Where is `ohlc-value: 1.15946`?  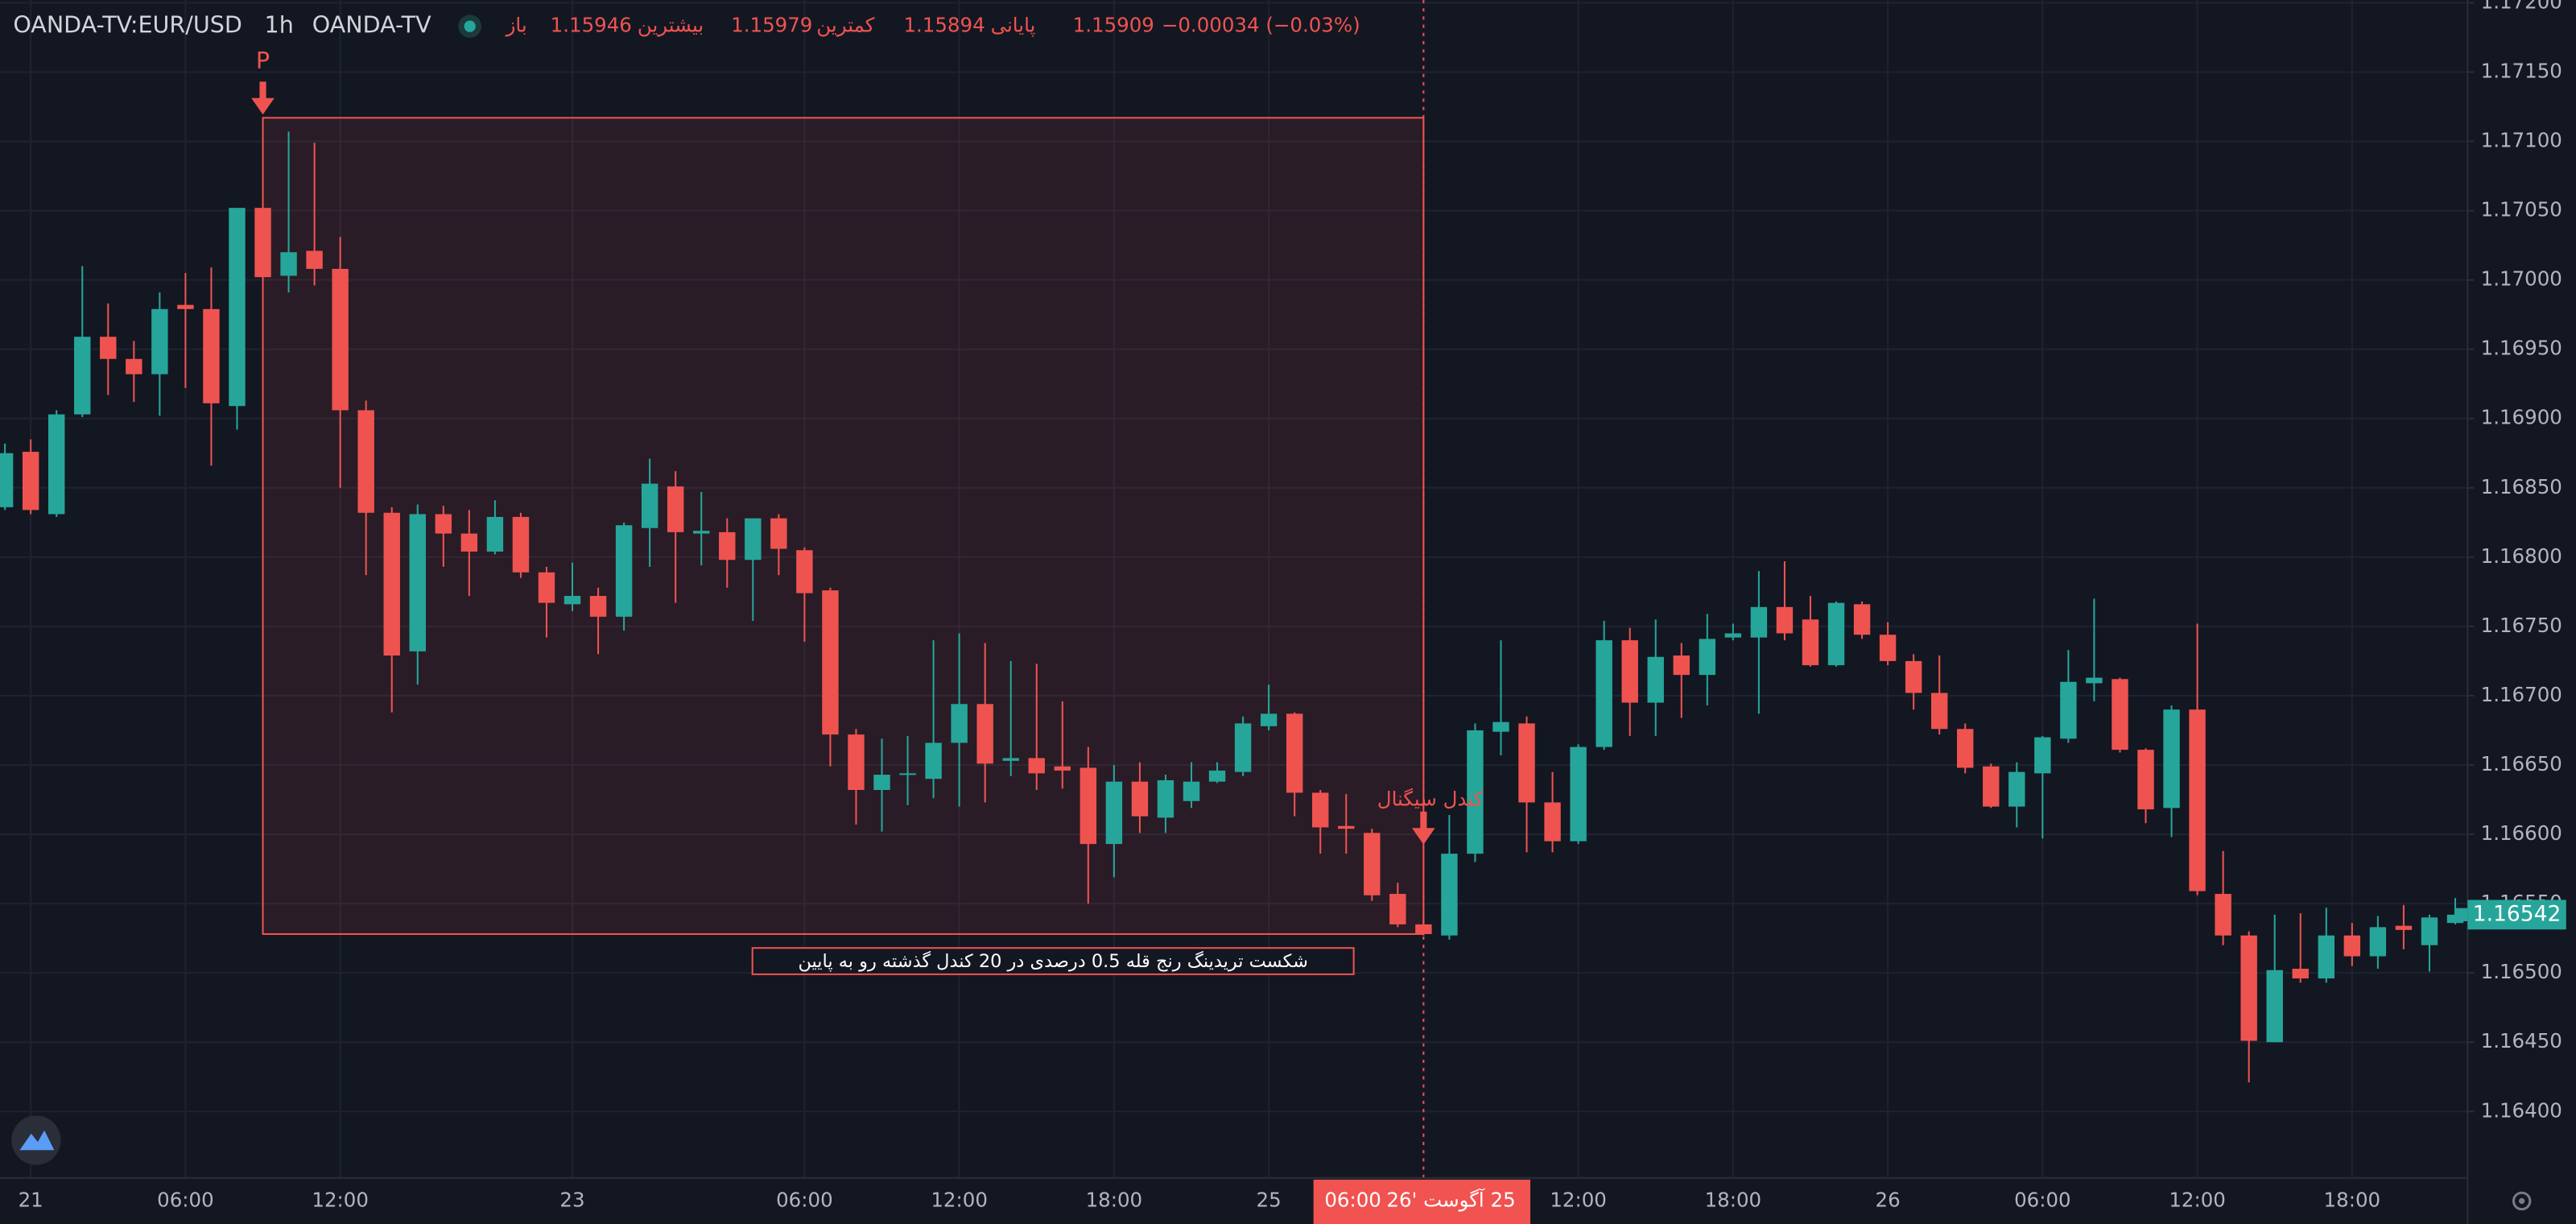 ohlc-value: 1.15946 is located at coordinates (591, 25).